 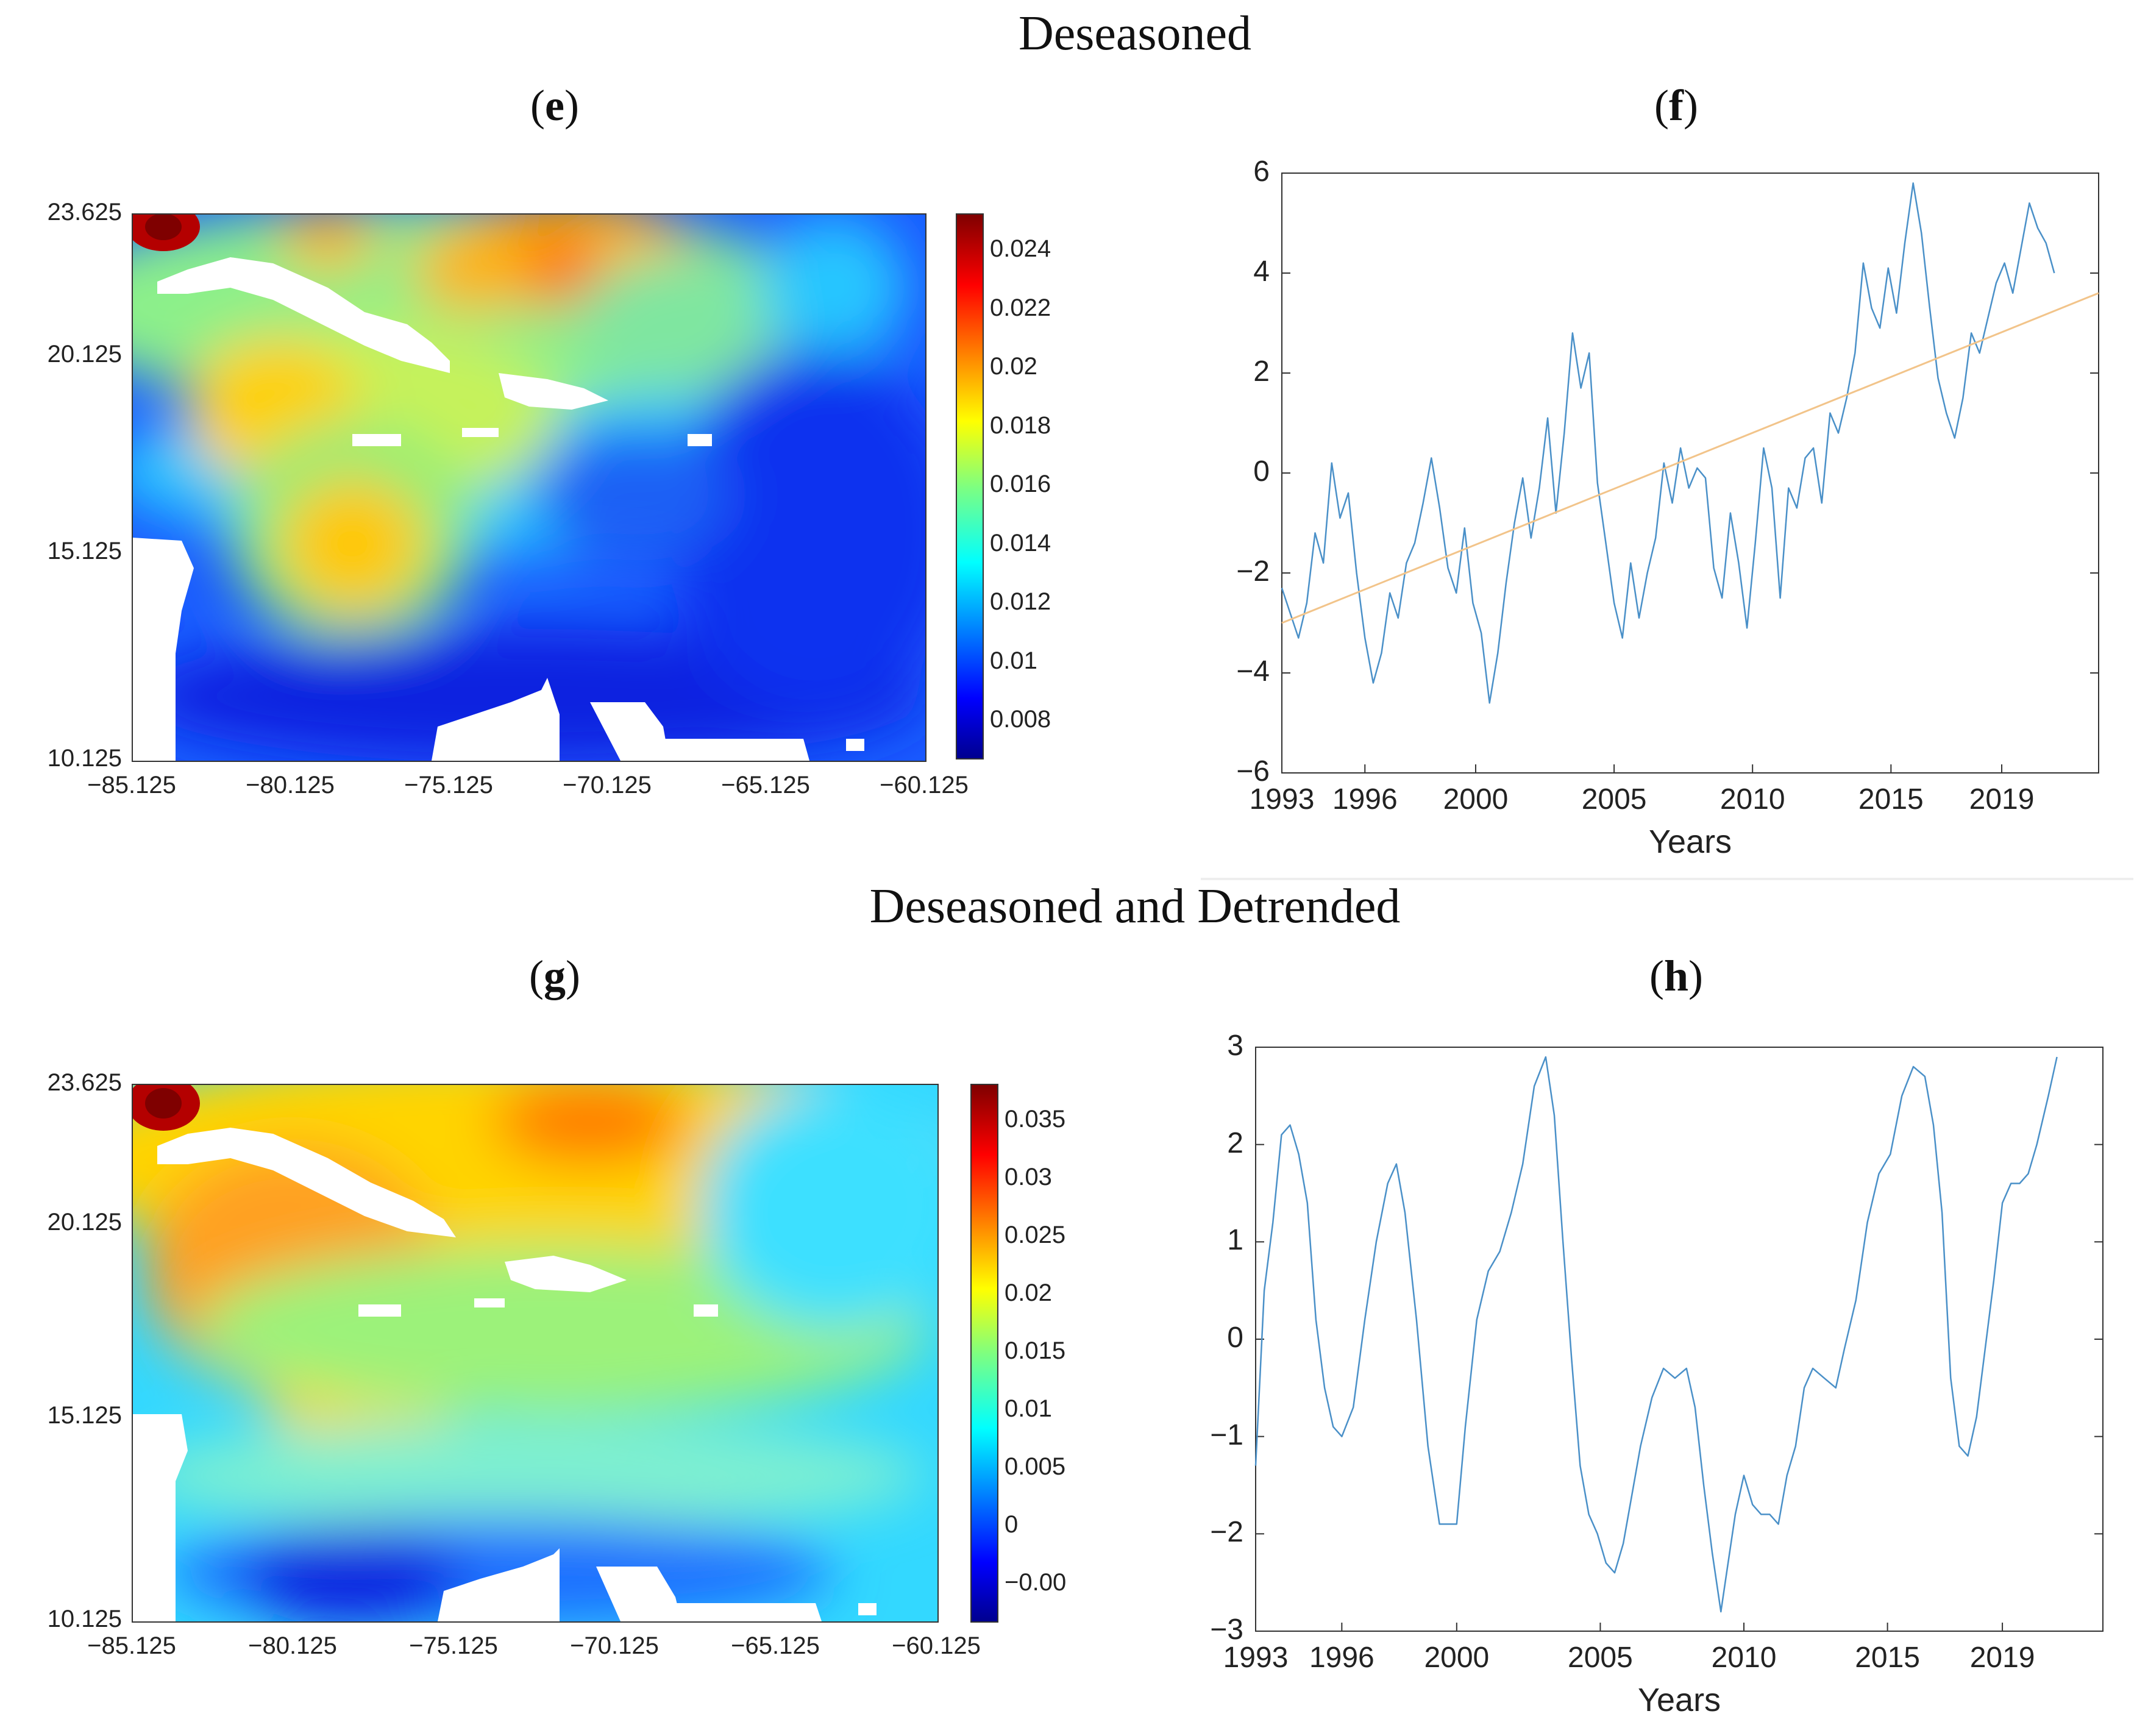 What do you see at coordinates (453, 1645) in the screenshot?
I see `x-tick-label-g: −75.125` at bounding box center [453, 1645].